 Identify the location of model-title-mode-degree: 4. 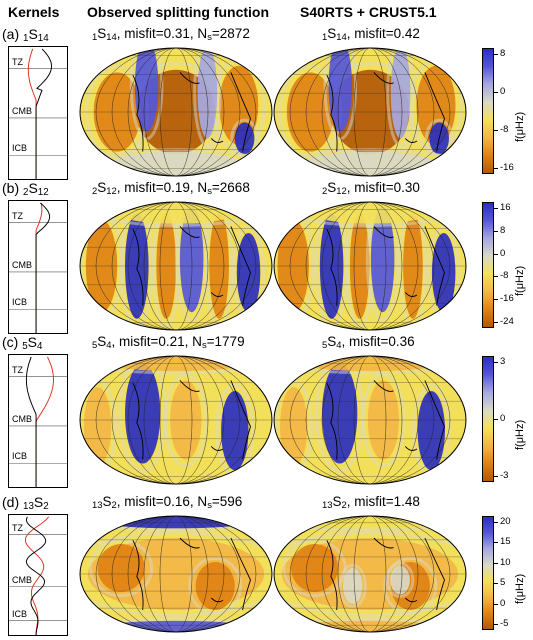
(339, 346).